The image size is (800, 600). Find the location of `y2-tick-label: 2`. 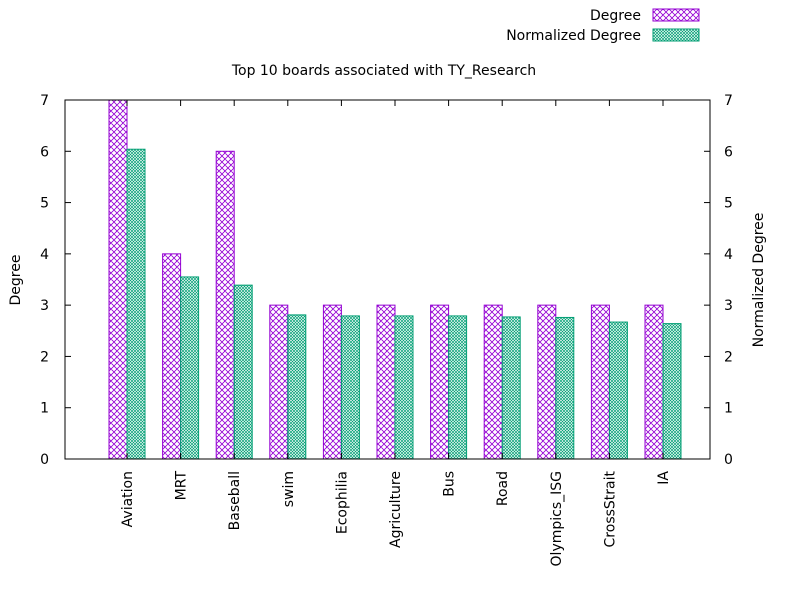

y2-tick-label: 2 is located at coordinates (728, 357).